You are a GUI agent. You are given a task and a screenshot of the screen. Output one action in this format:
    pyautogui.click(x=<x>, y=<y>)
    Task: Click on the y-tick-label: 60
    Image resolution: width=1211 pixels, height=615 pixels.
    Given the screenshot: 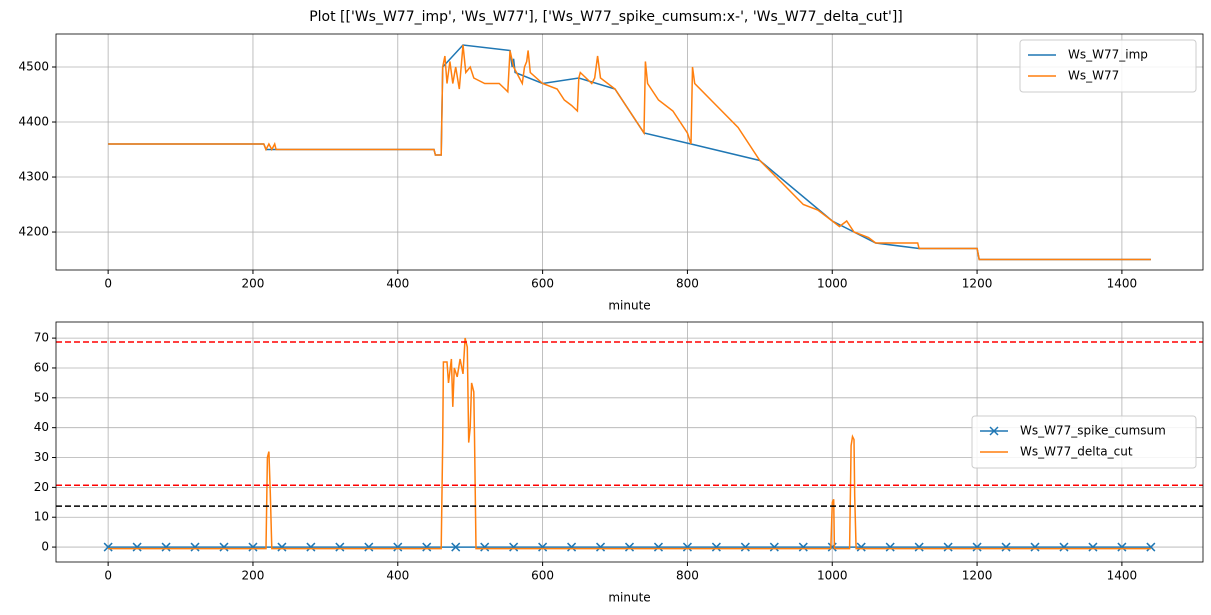 What is the action you would take?
    pyautogui.click(x=41, y=367)
    